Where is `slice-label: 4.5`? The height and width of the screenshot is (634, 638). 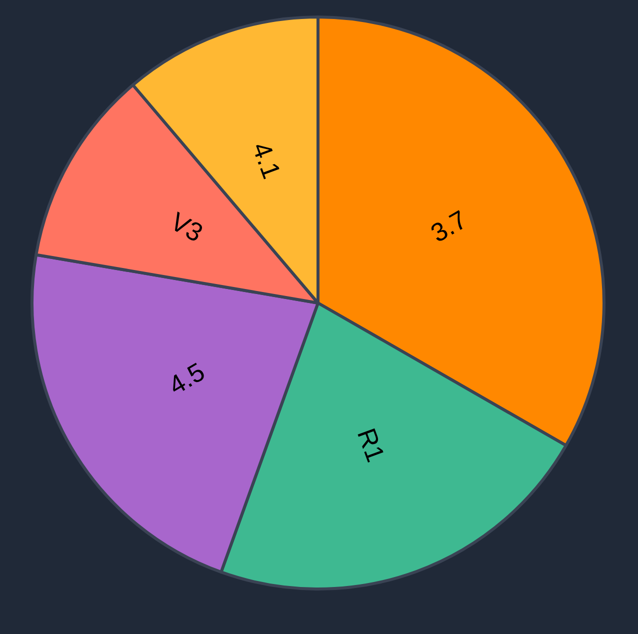 slice-label: 4.5 is located at coordinates (186, 378).